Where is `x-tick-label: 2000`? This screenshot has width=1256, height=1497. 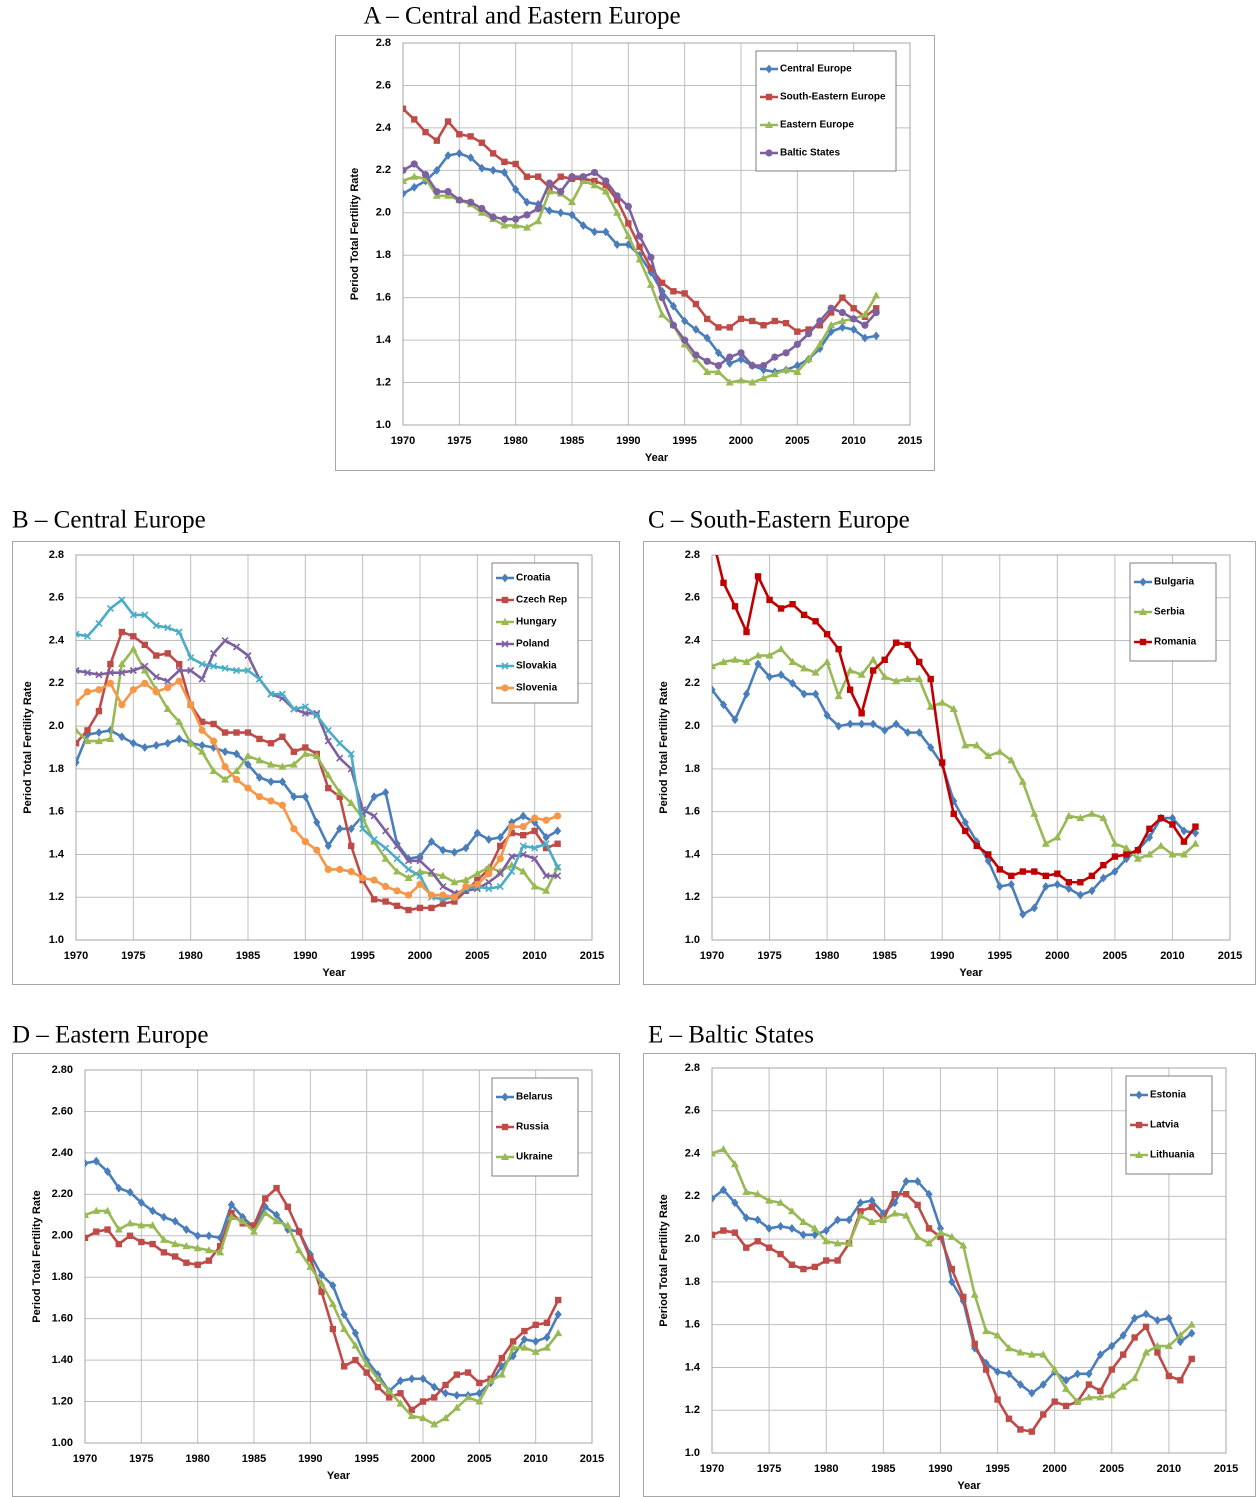
x-tick-label: 2000 is located at coordinates (423, 1459).